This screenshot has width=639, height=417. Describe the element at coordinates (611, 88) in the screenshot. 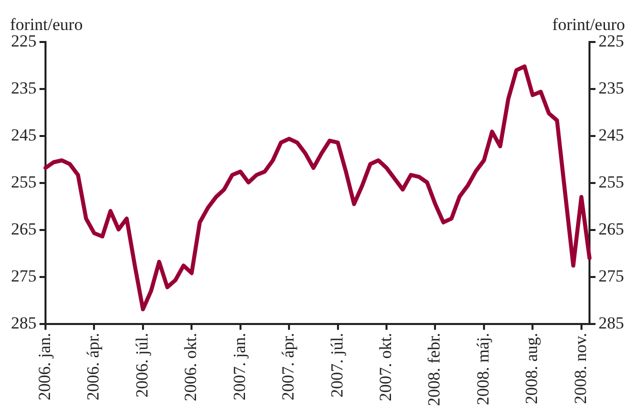

I see `y2-tick-label: 235` at that location.